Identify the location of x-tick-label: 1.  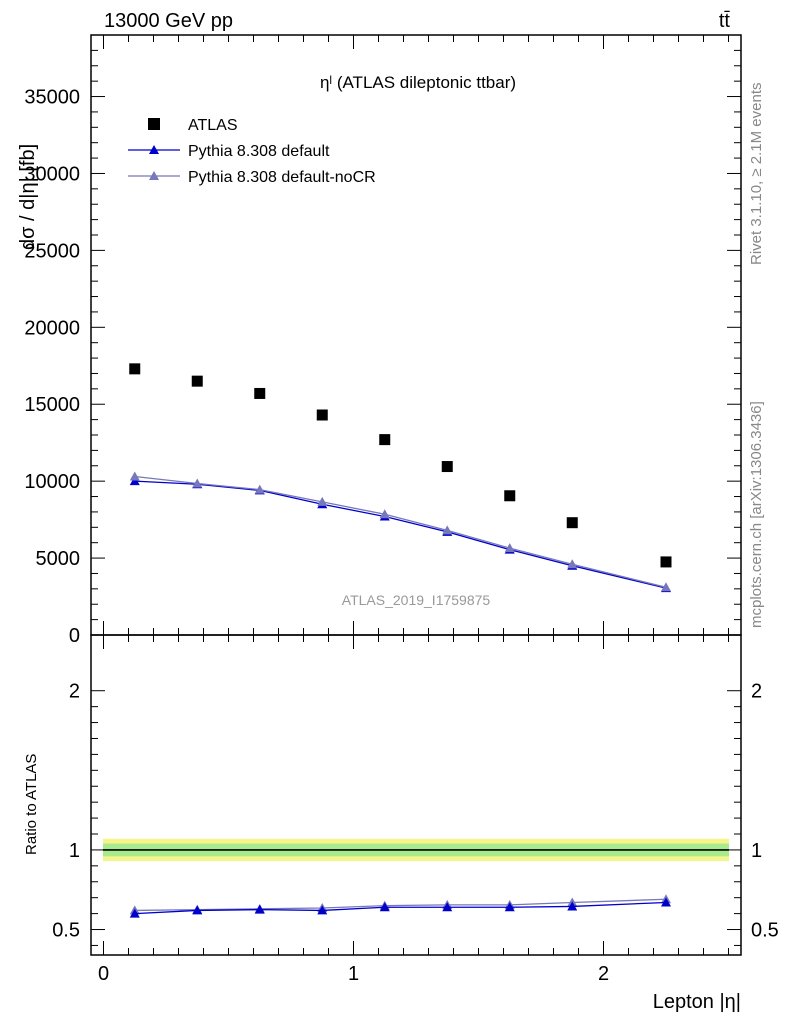
(353, 974).